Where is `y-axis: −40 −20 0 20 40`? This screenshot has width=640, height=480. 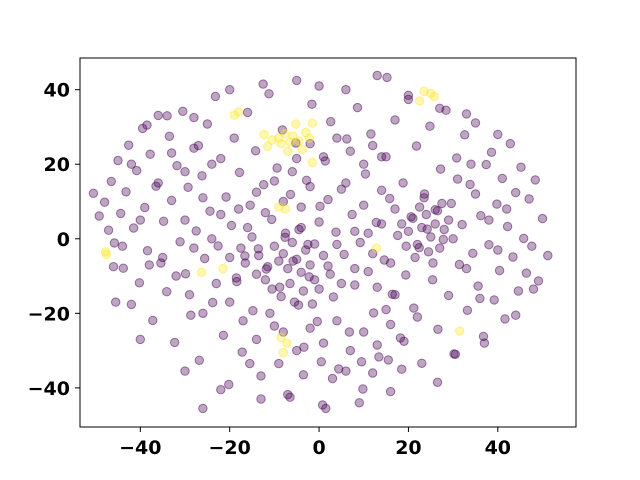 y-axis: −40 −20 0 20 40 is located at coordinates (54, 240).